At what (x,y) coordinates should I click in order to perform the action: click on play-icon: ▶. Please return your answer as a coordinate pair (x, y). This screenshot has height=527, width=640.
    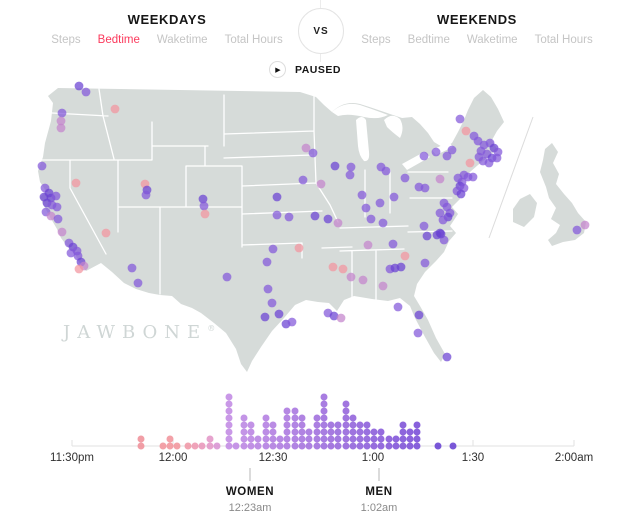
    Looking at the image, I should click on (277, 69).